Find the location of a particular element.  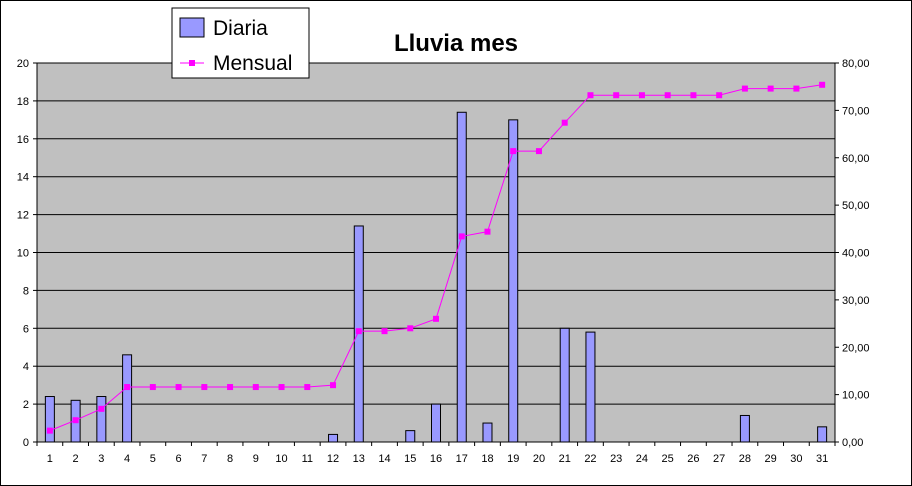

right-tick-label: 50,00 is located at coordinates (856, 206).